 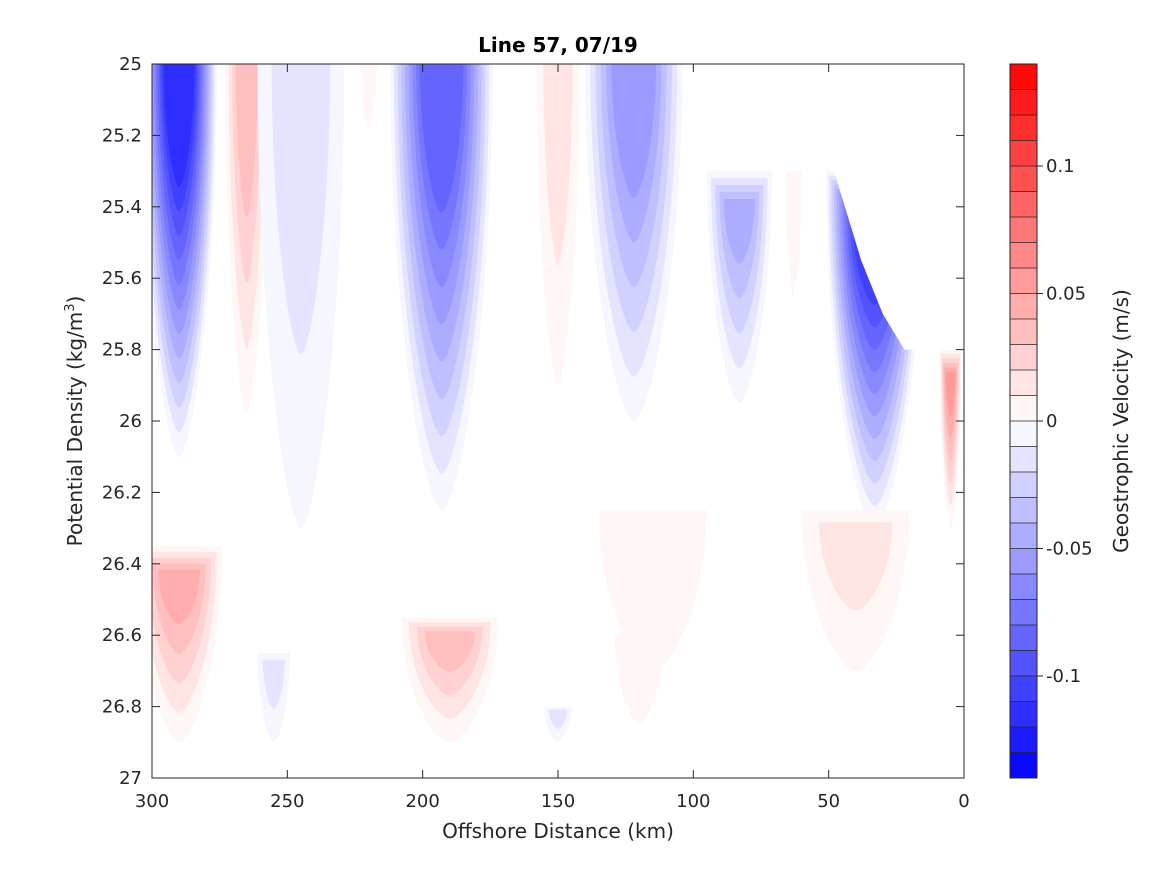 I want to click on velocity-feature-cell-115-deep, so click(x=652, y=590).